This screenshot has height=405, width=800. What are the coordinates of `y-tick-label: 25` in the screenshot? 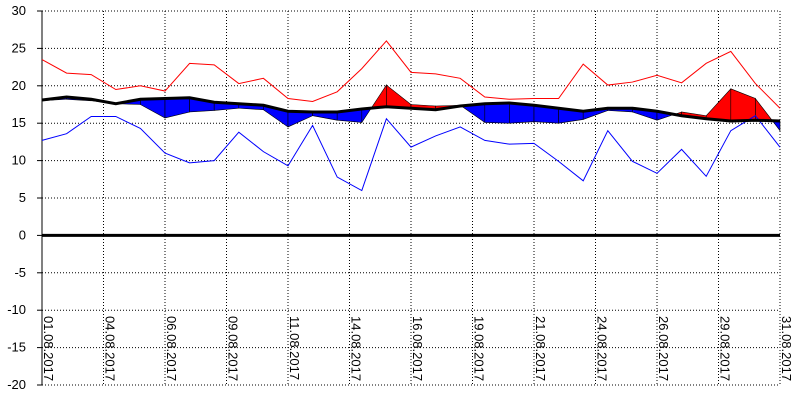 It's located at (19, 47).